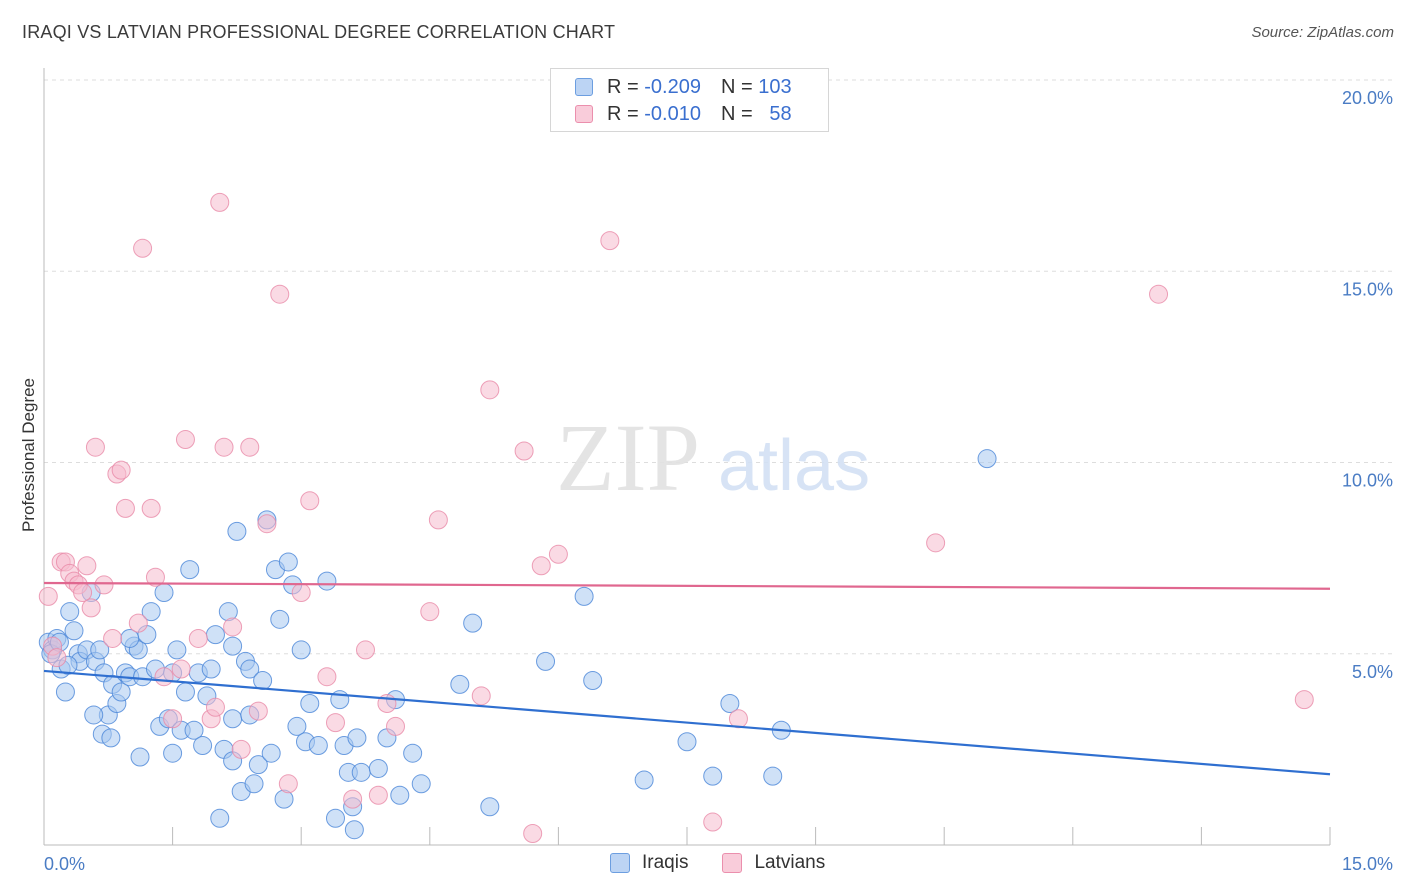 This screenshot has width=1406, height=892. Describe the element at coordinates (794, 466) in the screenshot. I see `watermark-atlas: atlas` at that location.